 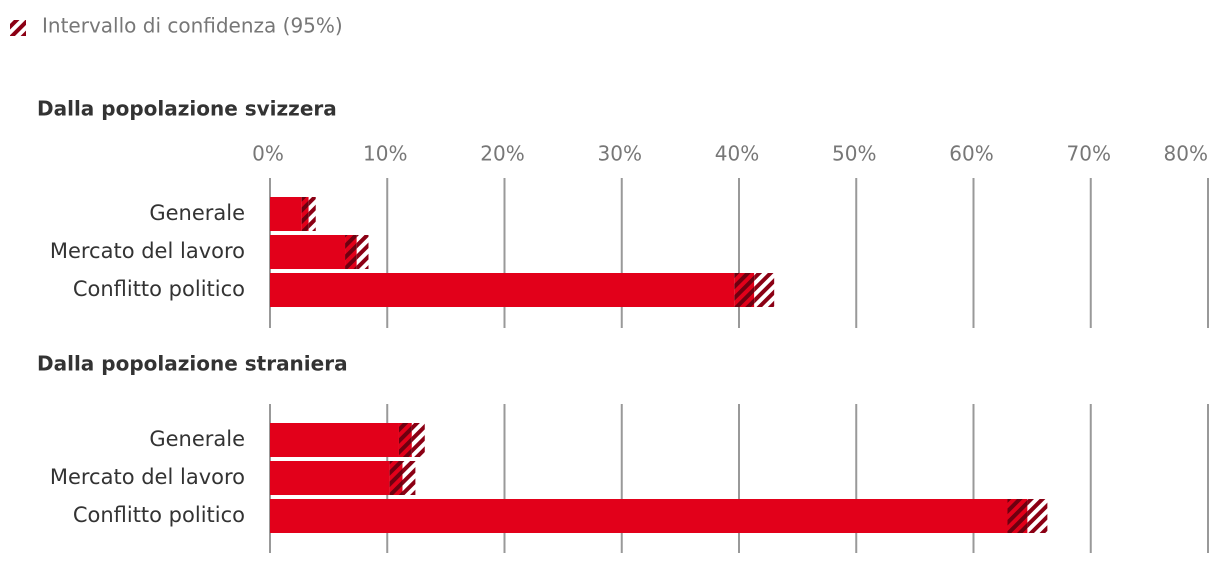 I want to click on legend-label: Intervallo di confidenza (95%), so click(x=192, y=26).